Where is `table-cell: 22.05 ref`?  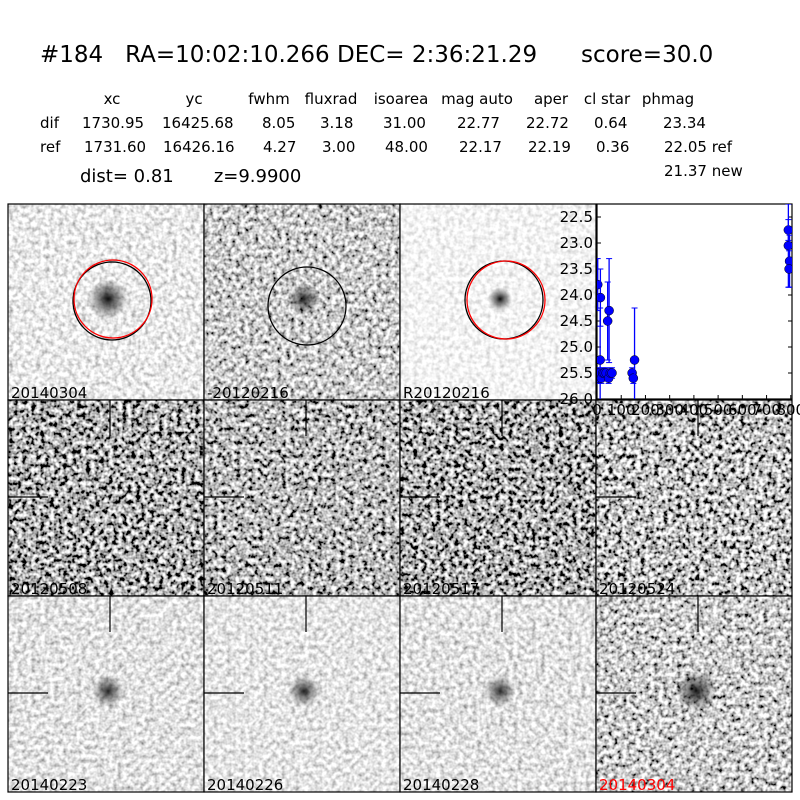
table-cell: 22.05 ref is located at coordinates (698, 147).